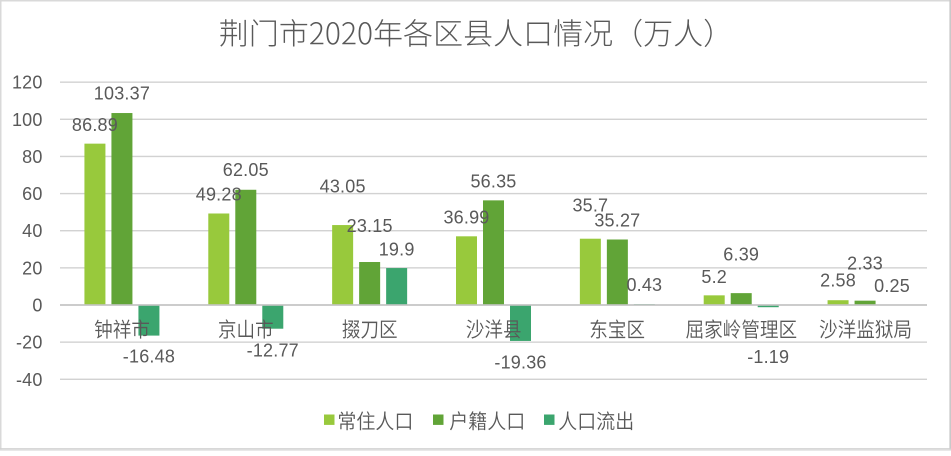 The width and height of the screenshot is (951, 456). Describe the element at coordinates (32, 268) in the screenshot. I see `svg-text: 20` at that location.